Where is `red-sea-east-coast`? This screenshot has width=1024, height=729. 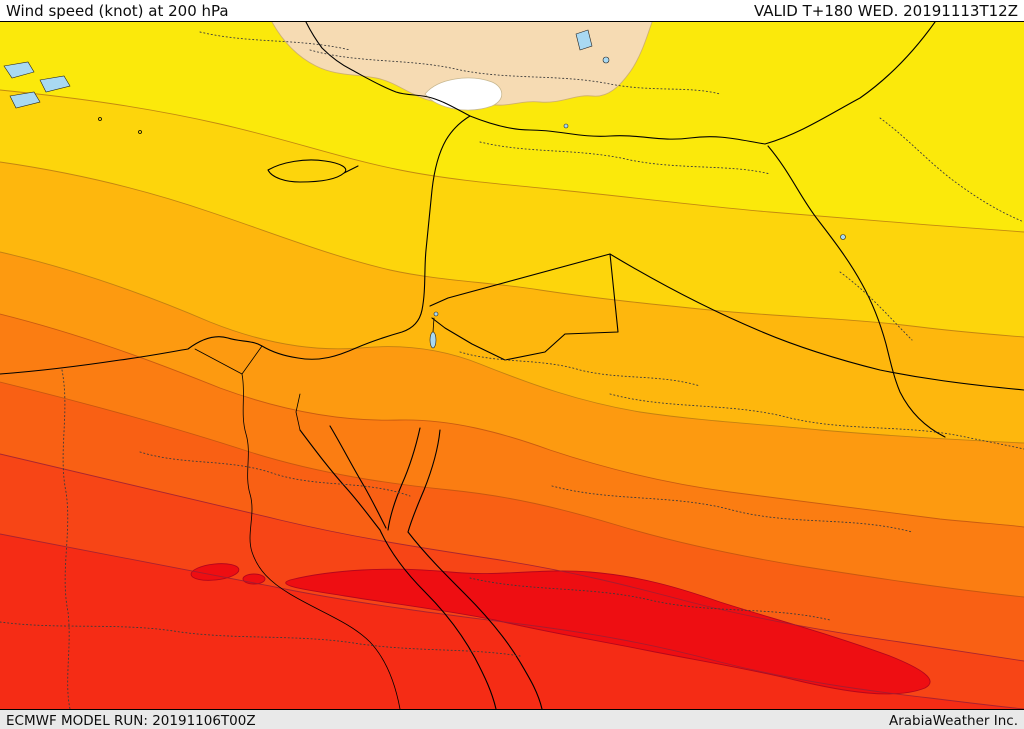 red-sea-east-coast is located at coordinates (475, 620).